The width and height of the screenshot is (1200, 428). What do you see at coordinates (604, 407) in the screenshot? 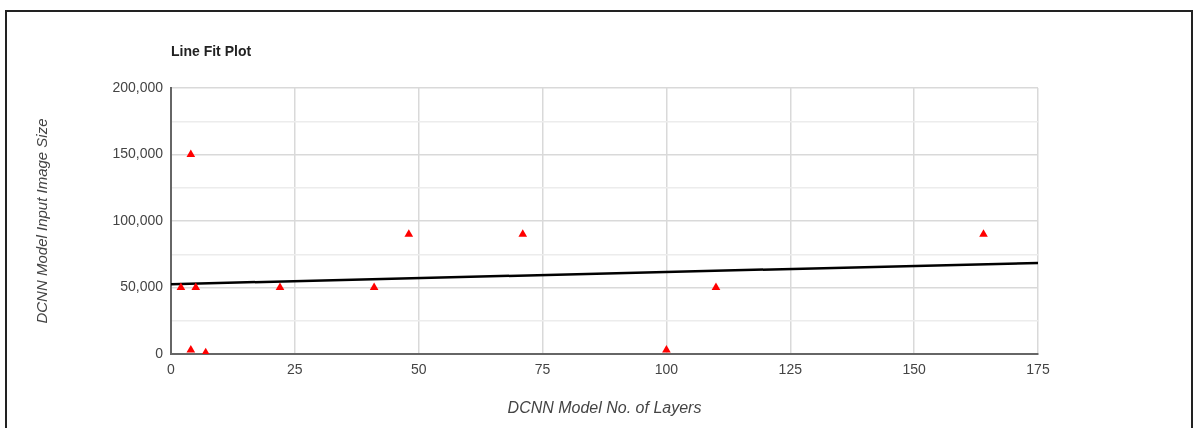
I see `x-axis-title: DCNN Model No. of Layers` at bounding box center [604, 407].